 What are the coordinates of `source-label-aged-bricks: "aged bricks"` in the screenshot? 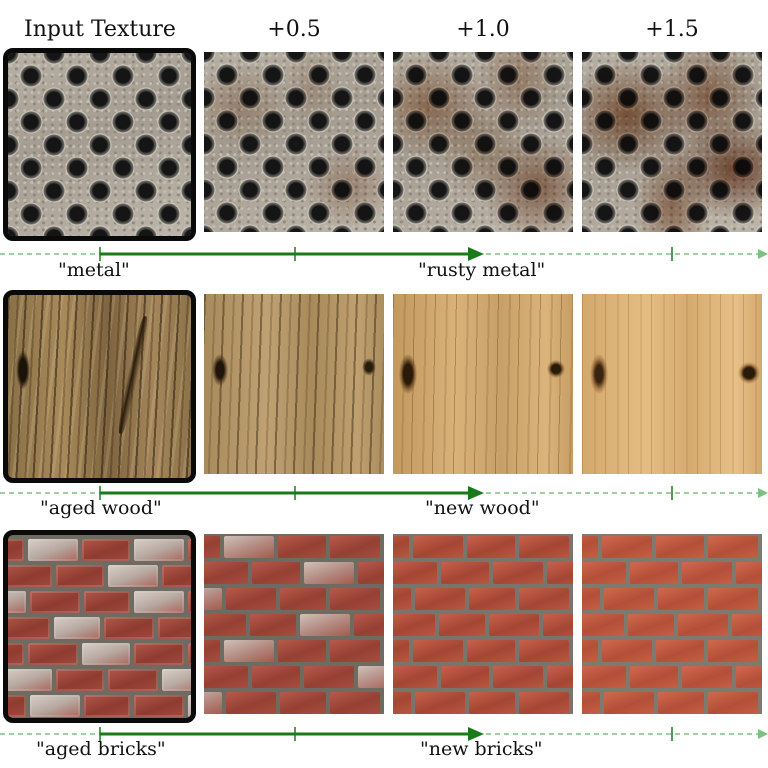 It's located at (101, 749).